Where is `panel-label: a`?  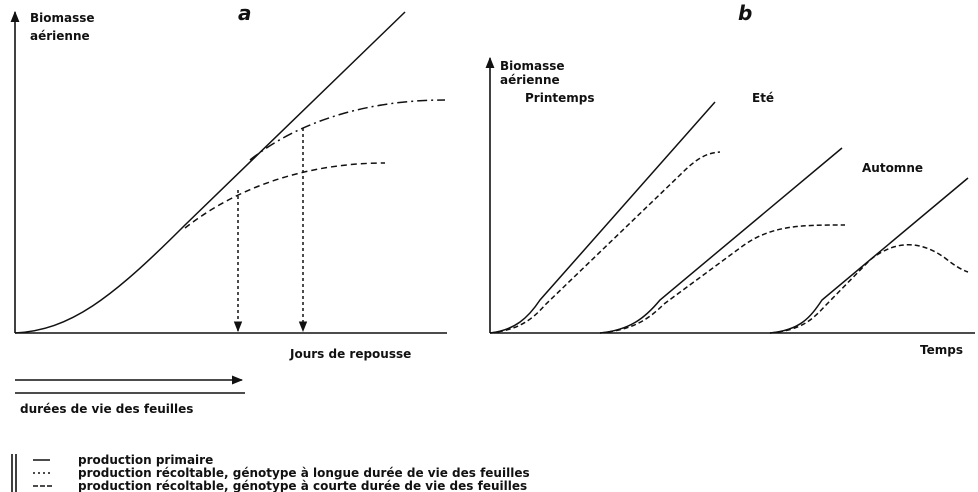
panel-label: a is located at coordinates (245, 13).